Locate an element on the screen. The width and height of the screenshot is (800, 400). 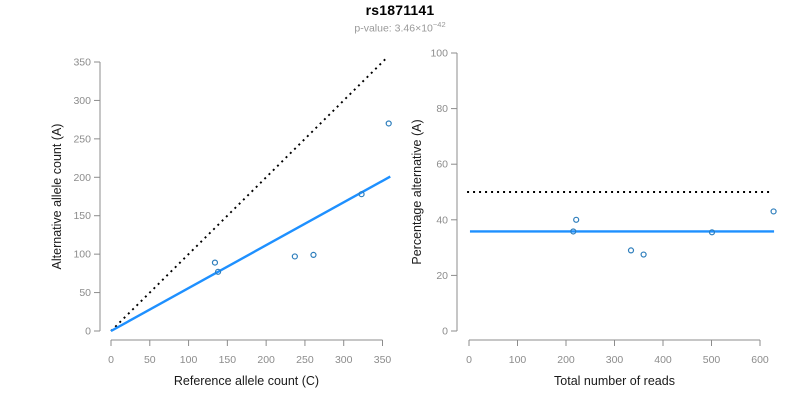
y-tick-label: 350 is located at coordinates (82, 63).